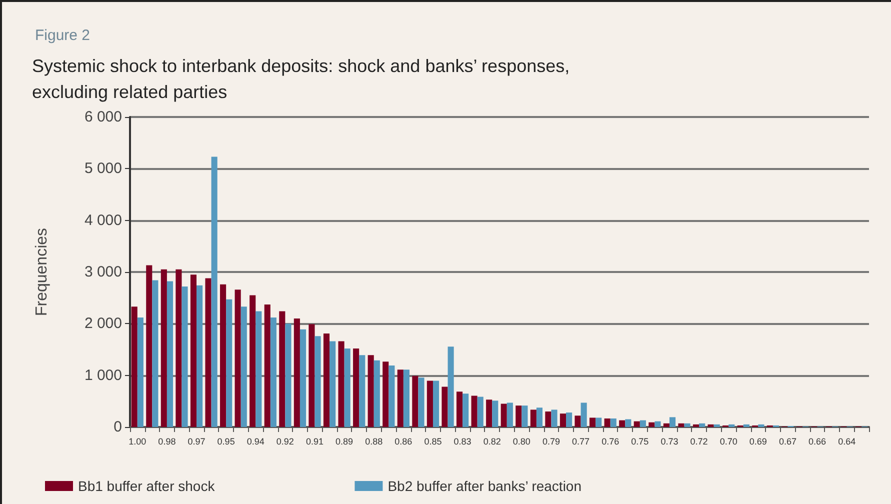 Image resolution: width=891 pixels, height=504 pixels. What do you see at coordinates (433, 441) in the screenshot?
I see `x-tick-label: 0.85` at bounding box center [433, 441].